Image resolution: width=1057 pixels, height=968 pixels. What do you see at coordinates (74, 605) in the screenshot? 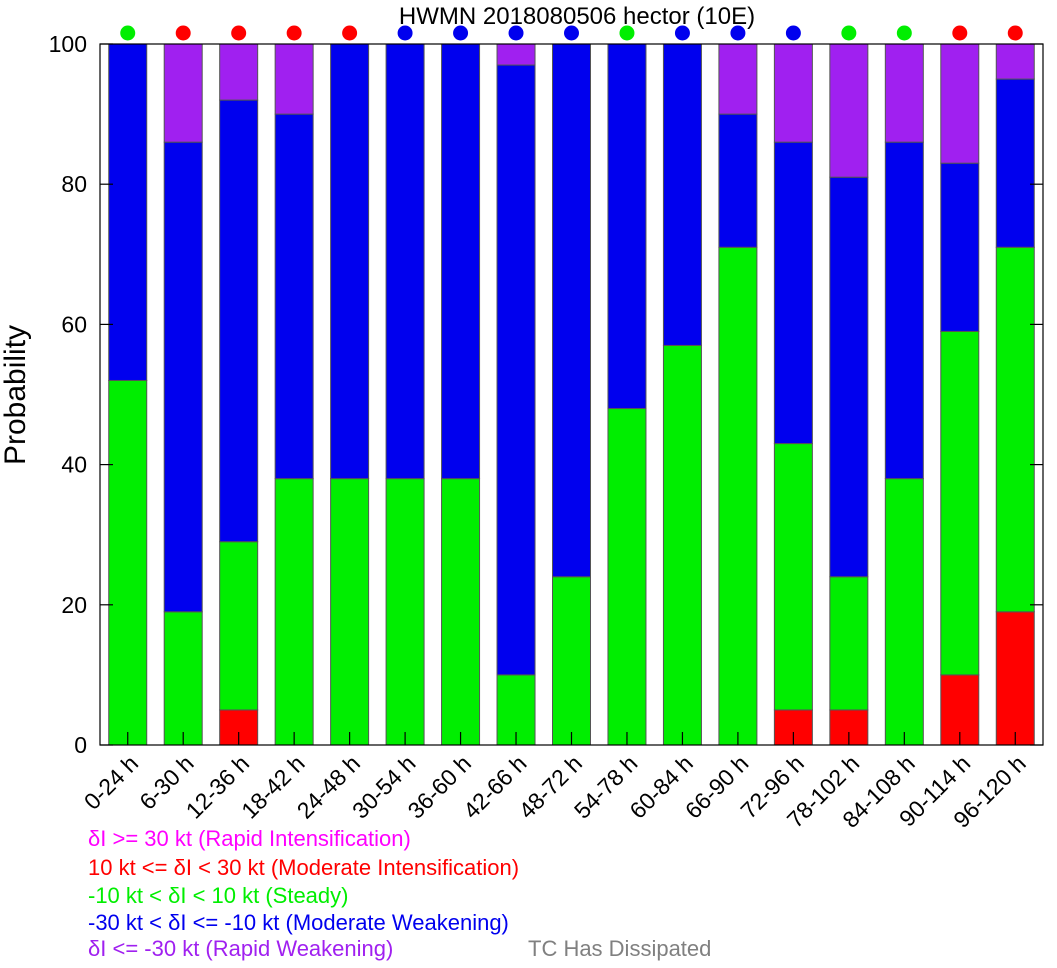
I see `y-tick-label: 20` at bounding box center [74, 605].